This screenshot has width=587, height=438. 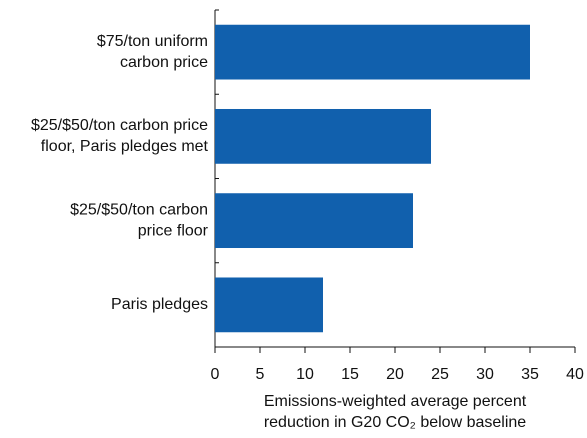 I want to click on x-tick-label: 5, so click(x=260, y=374).